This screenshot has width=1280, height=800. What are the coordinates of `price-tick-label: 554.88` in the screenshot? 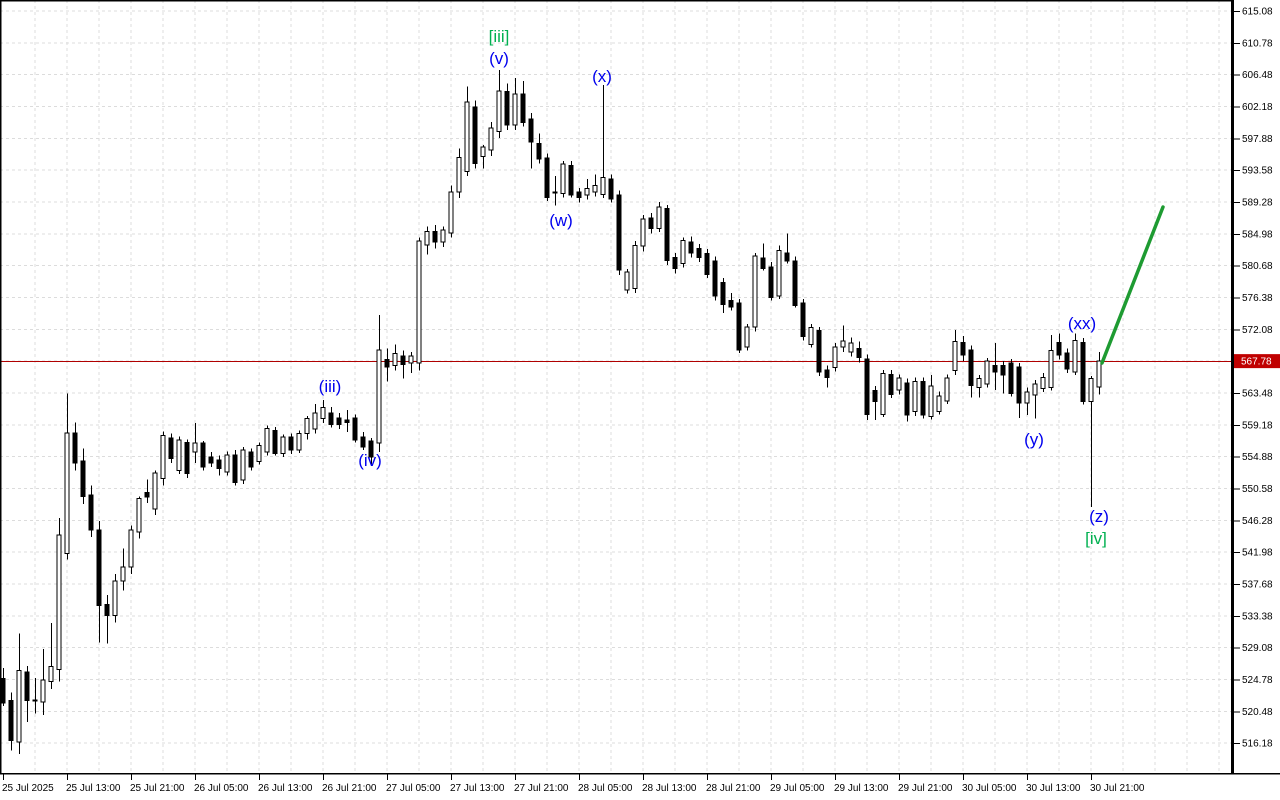 It's located at (1257, 457).